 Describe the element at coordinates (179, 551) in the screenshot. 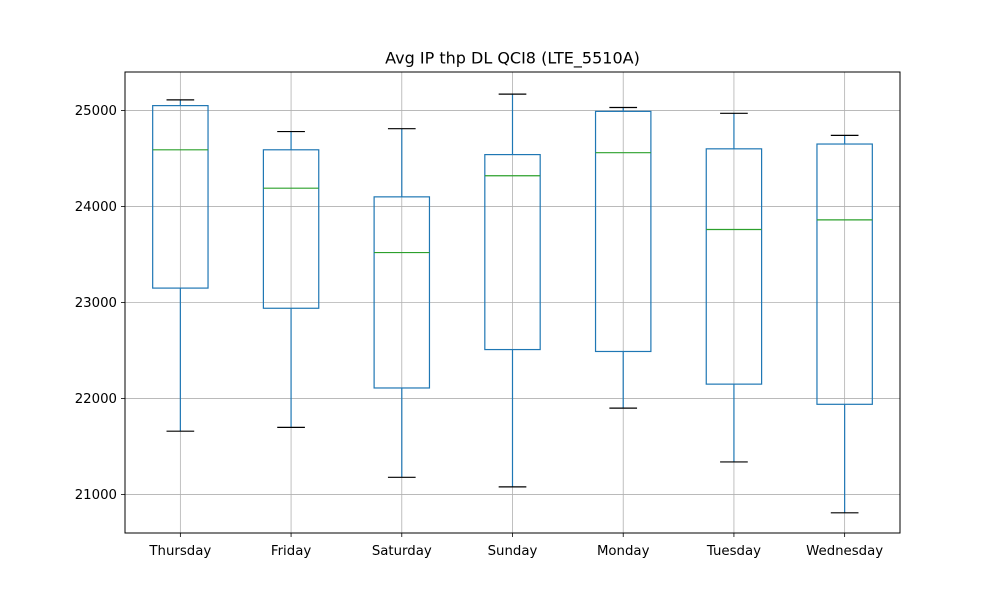

I see `x-tick-label: Thursday` at that location.